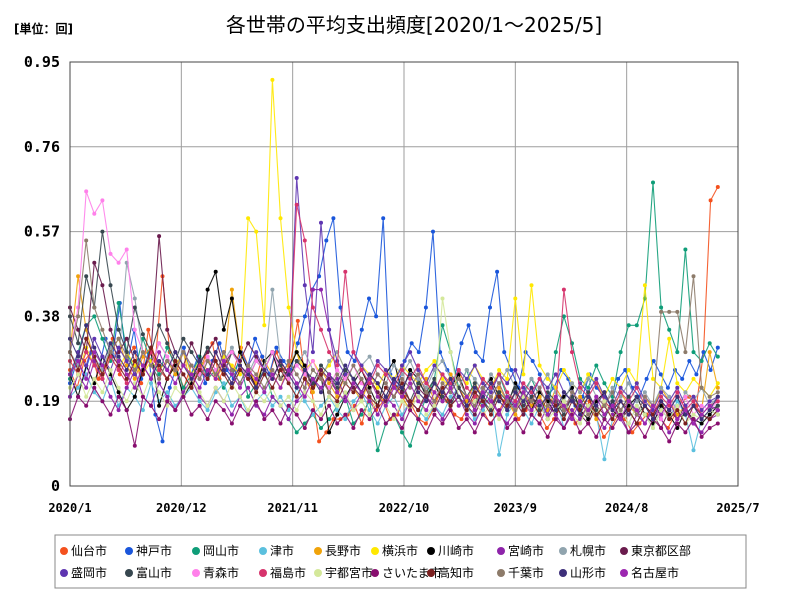 This screenshot has height=600, width=800. What do you see at coordinates (412, 572) in the screenshot?
I see `legend-label: さいたま市` at bounding box center [412, 572].